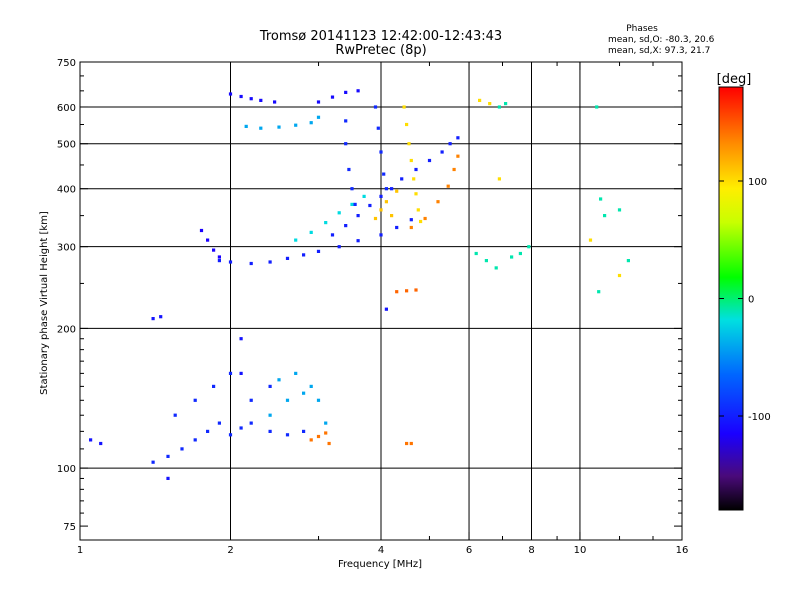 This screenshot has height=600, width=800. Describe the element at coordinates (66, 108) in the screenshot. I see `y-tick-label: 600` at that location.